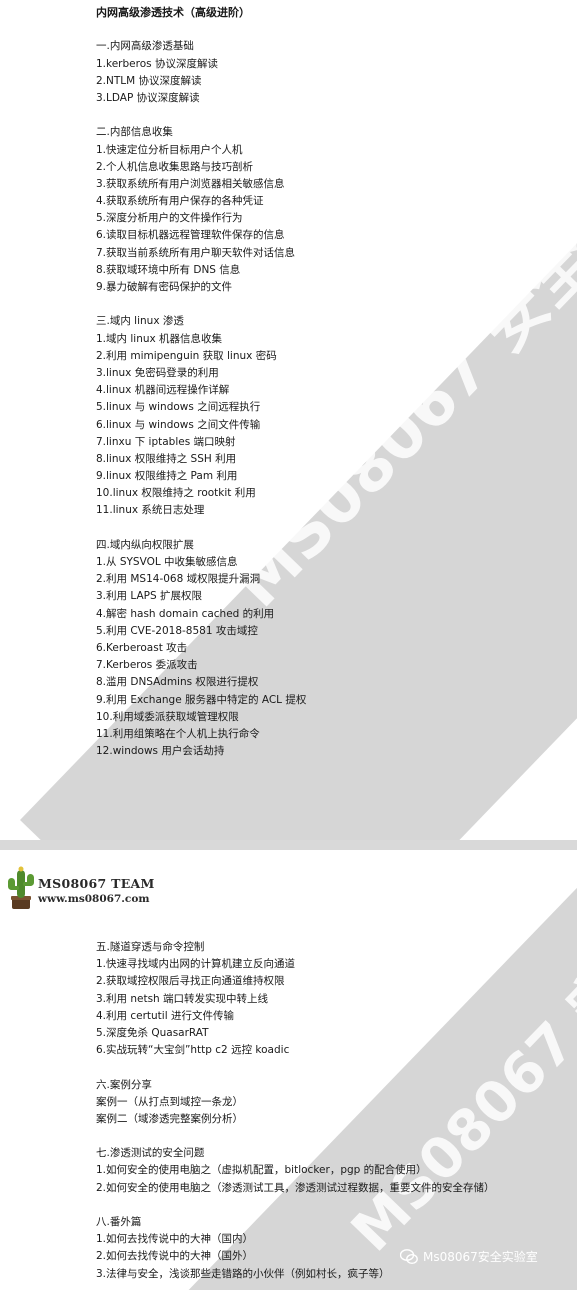  Describe the element at coordinates (409, 1256) in the screenshot. I see `wechat-icon` at that location.